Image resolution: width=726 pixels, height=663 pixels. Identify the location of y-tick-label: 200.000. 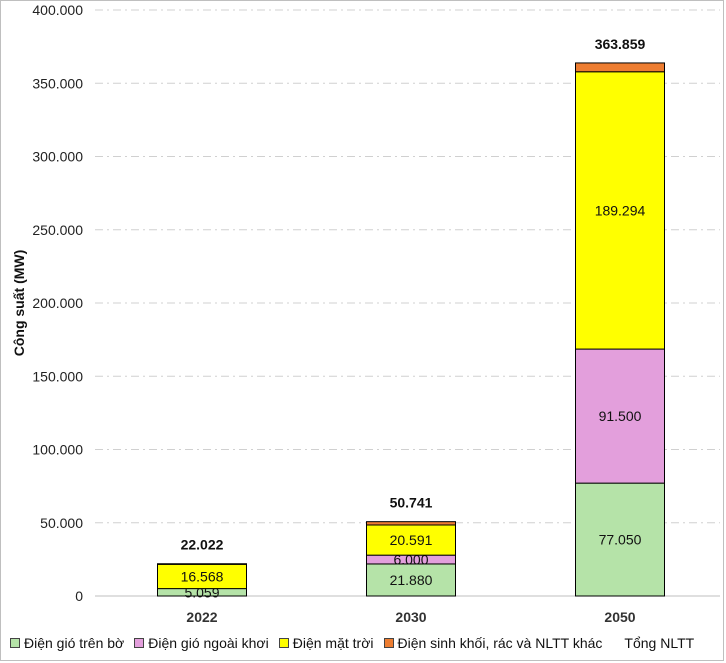
(57, 303).